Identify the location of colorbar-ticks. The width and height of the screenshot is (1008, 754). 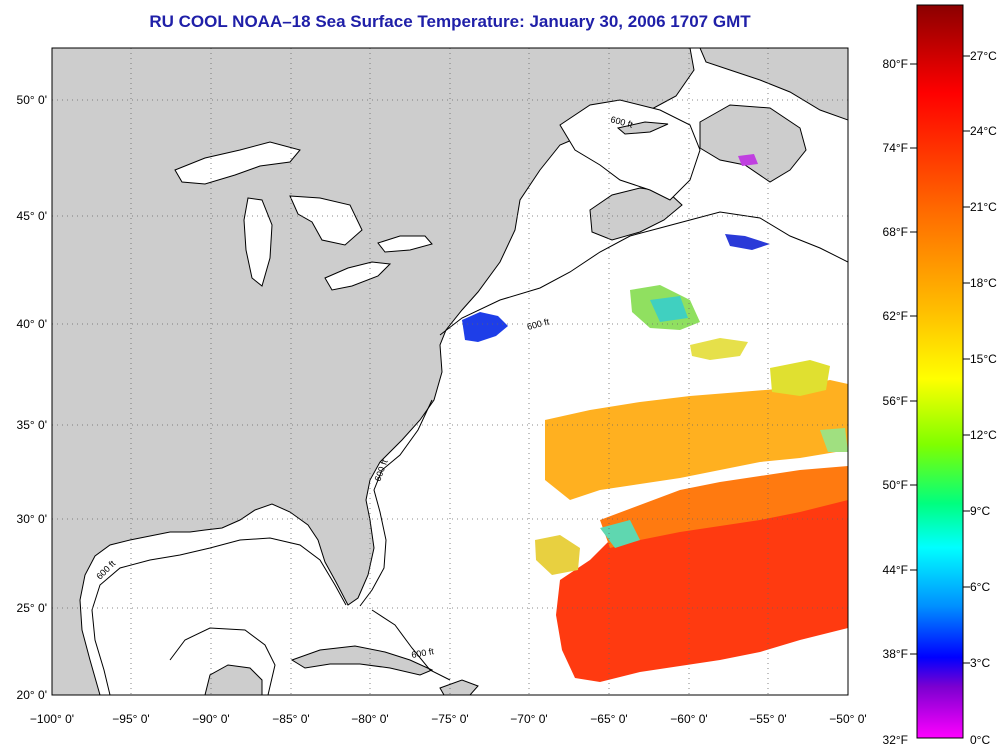
(940, 359).